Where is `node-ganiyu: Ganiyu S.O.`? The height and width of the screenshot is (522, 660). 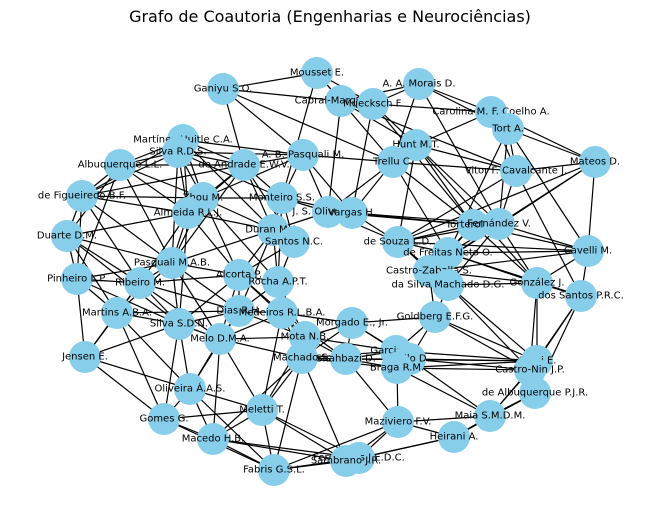
node-ganiyu: Ganiyu S.O. is located at coordinates (223, 89).